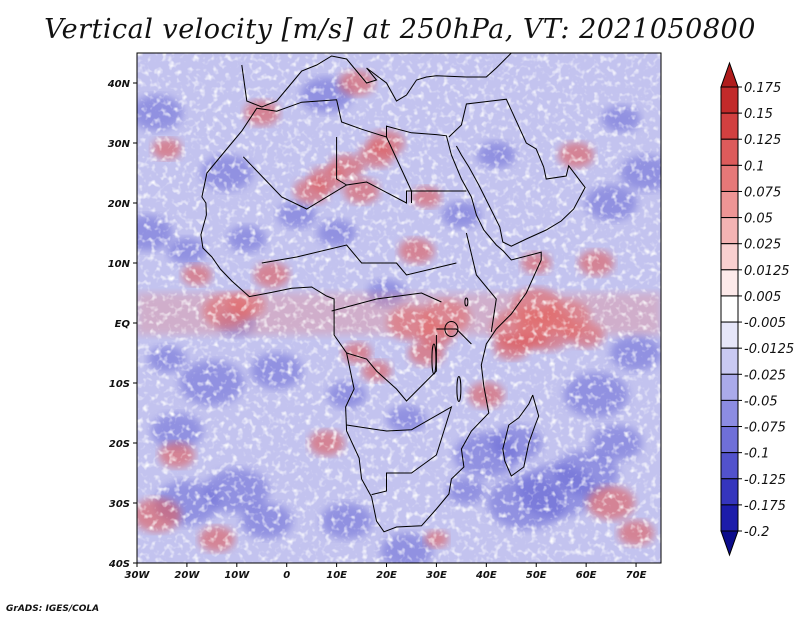  I want to click on colorbar-level-label: -0.005, so click(765, 323).